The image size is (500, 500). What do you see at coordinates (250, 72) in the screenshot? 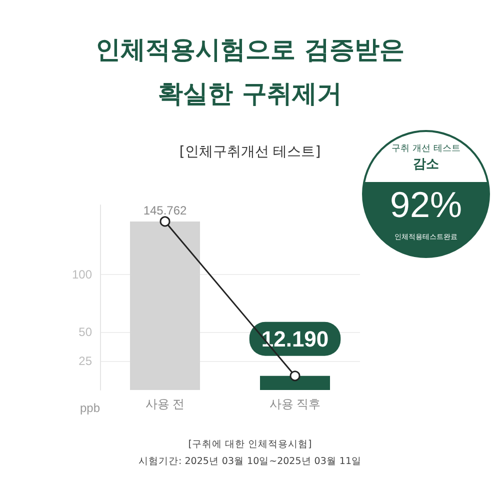
I see `chart-title: 인체적용시험으로 검증받은 확실한 구취제거` at bounding box center [250, 72].